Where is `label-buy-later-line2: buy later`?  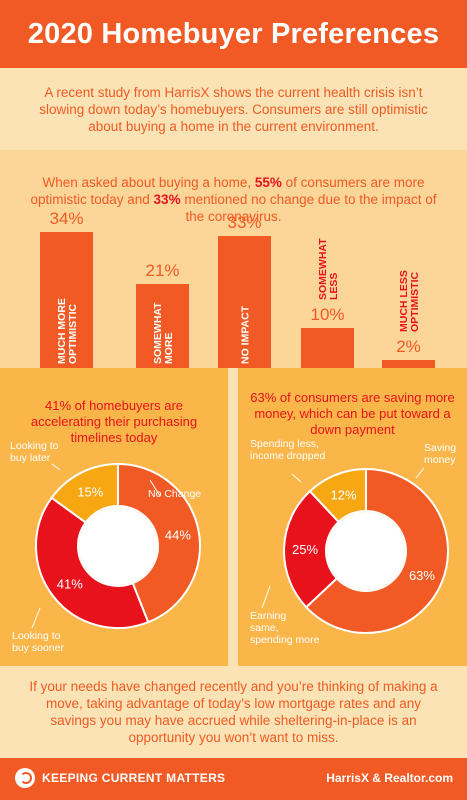 label-buy-later-line2: buy later is located at coordinates (30, 458).